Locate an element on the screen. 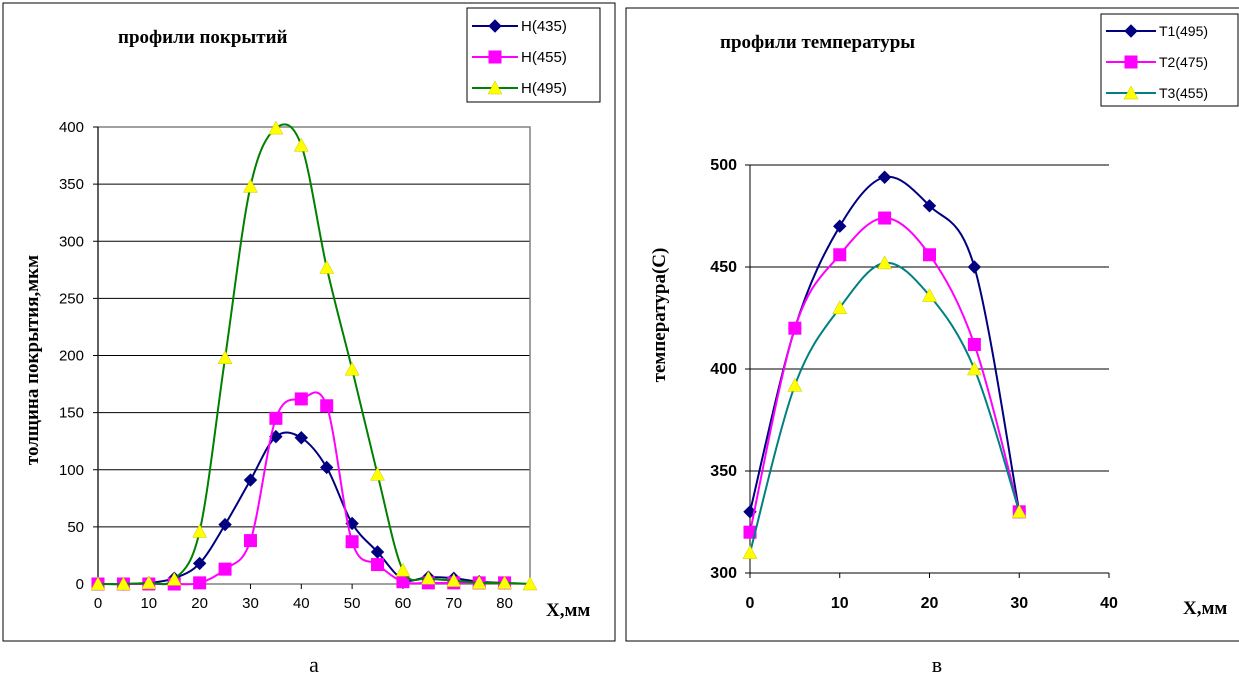  chart-a-legend-label: H(435) is located at coordinates (544, 26).